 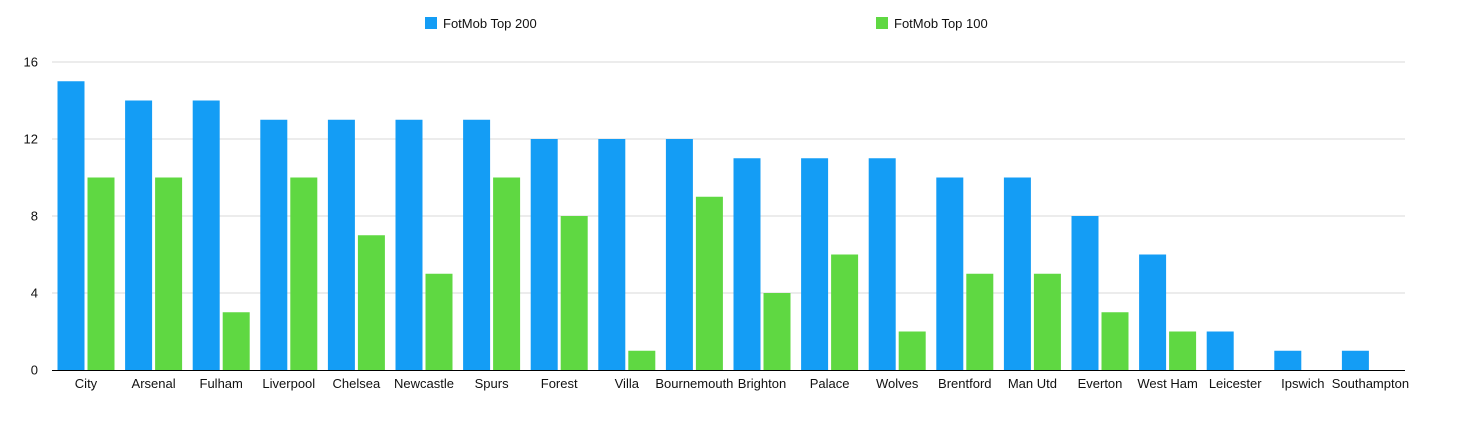 I want to click on bar-fotmob-top-100-city, so click(x=101, y=273).